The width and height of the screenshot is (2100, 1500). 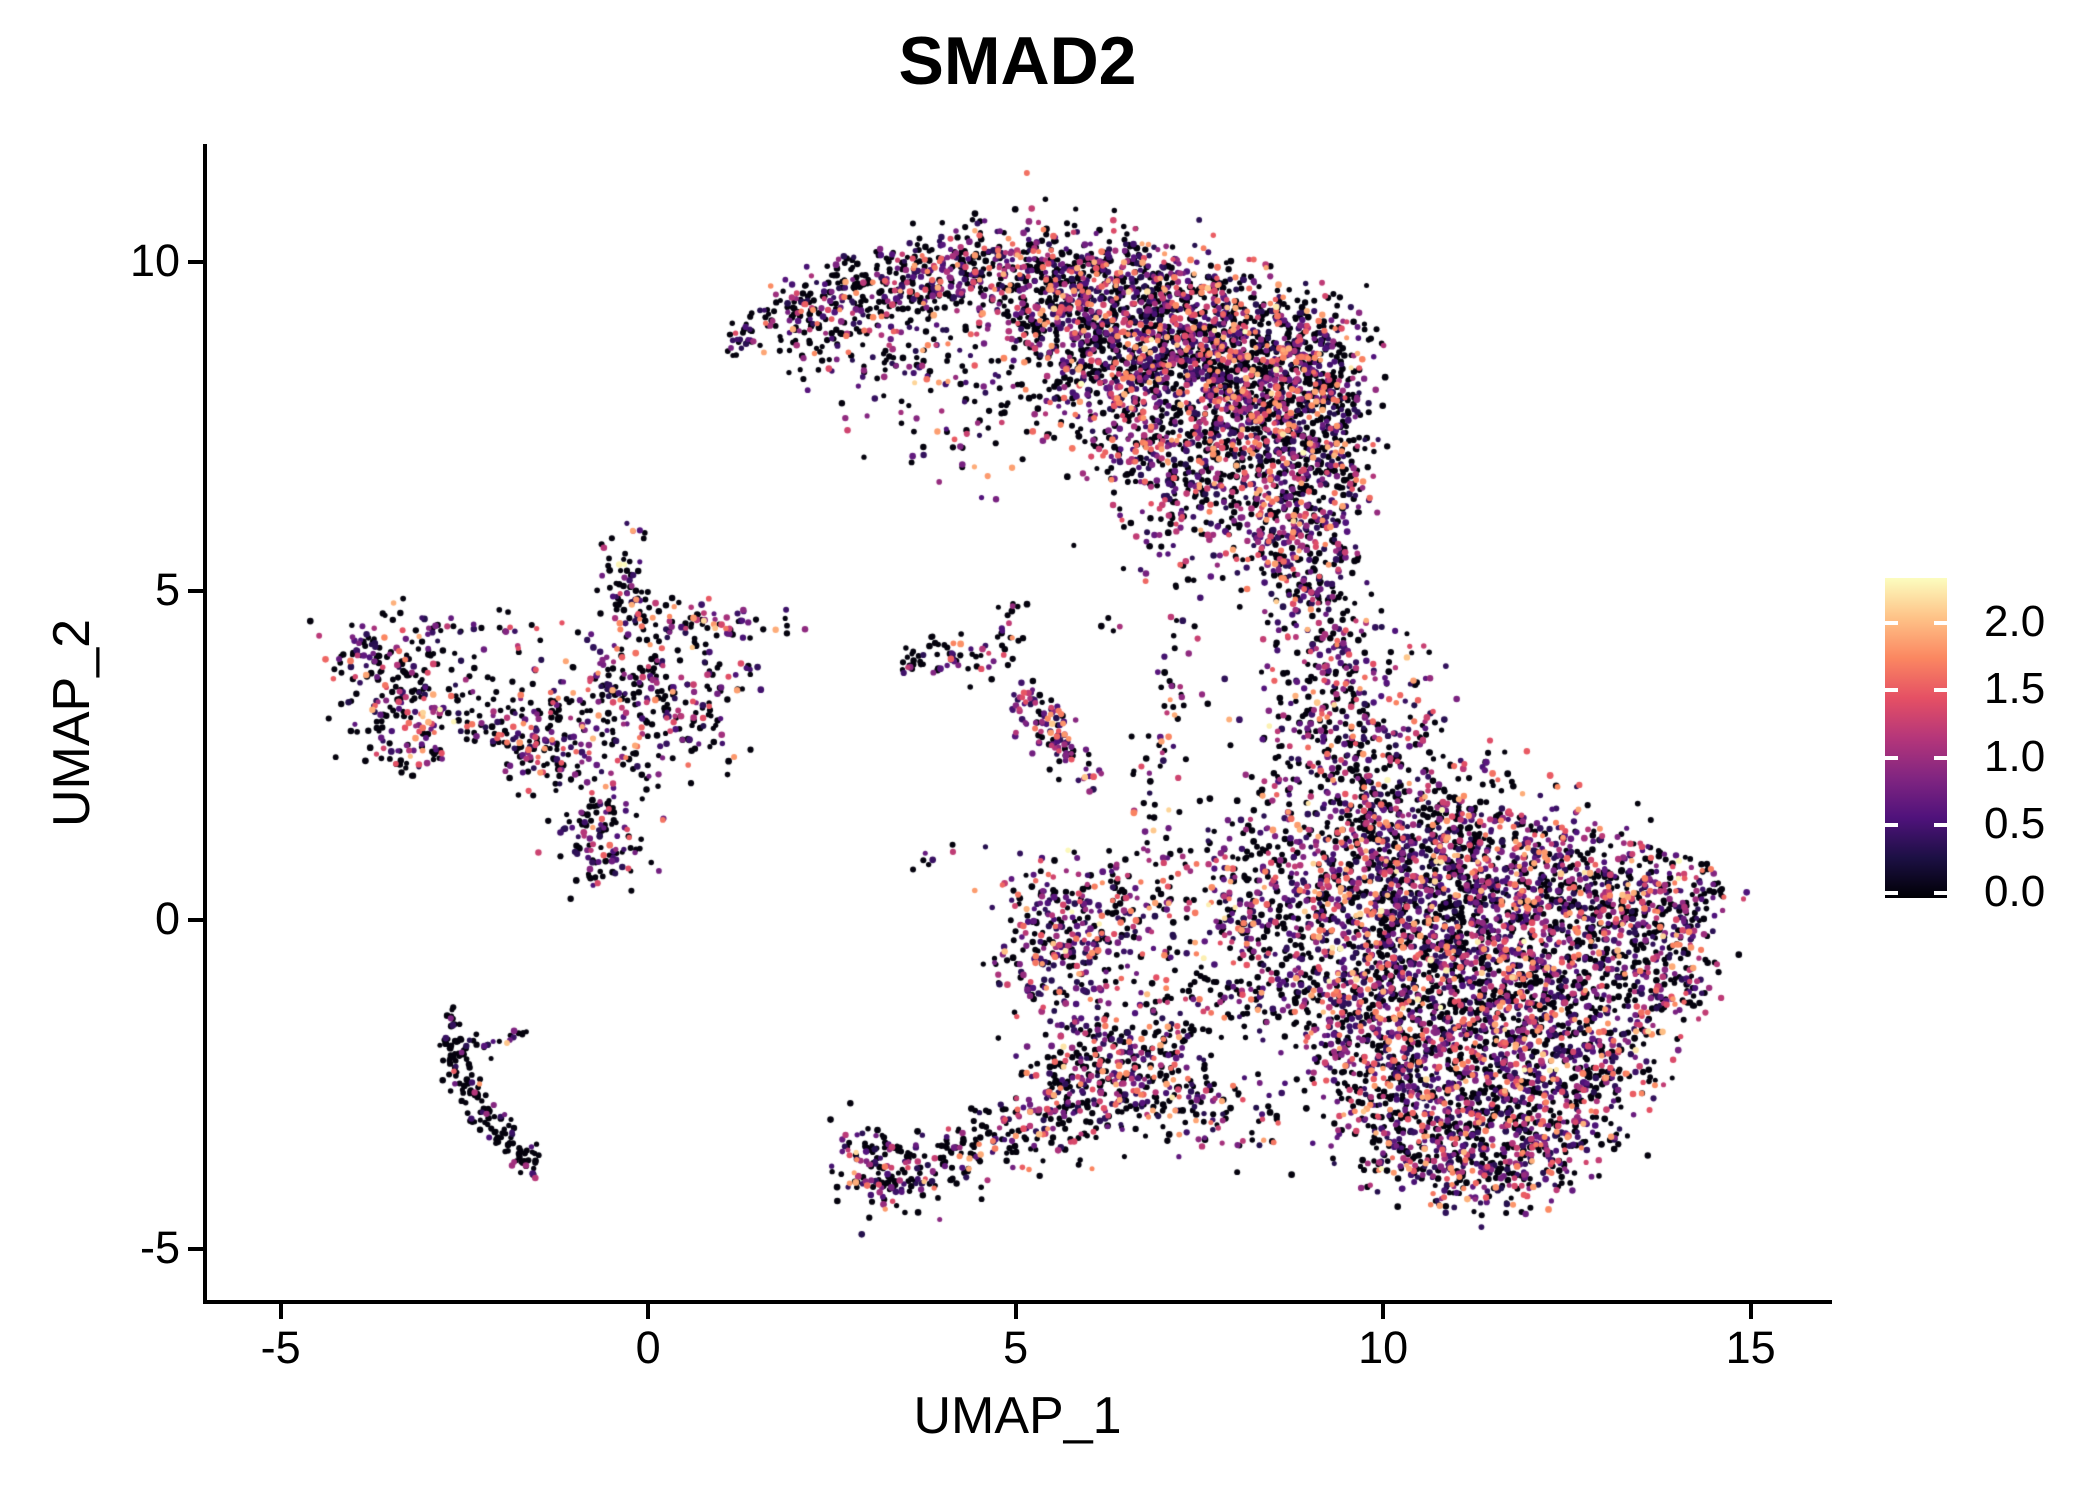 I want to click on x-tick-label: 15, so click(x=1750, y=1347).